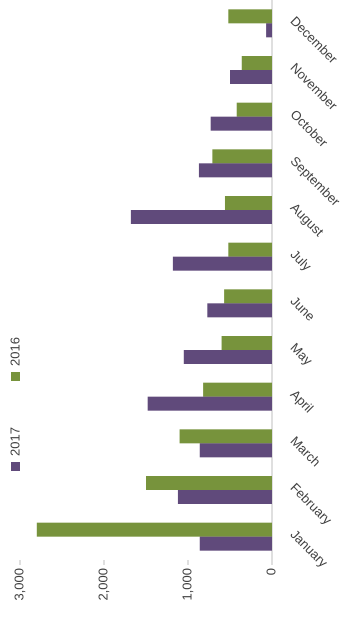  Describe the element at coordinates (309, 129) in the screenshot. I see `x-tick-label: October` at that location.